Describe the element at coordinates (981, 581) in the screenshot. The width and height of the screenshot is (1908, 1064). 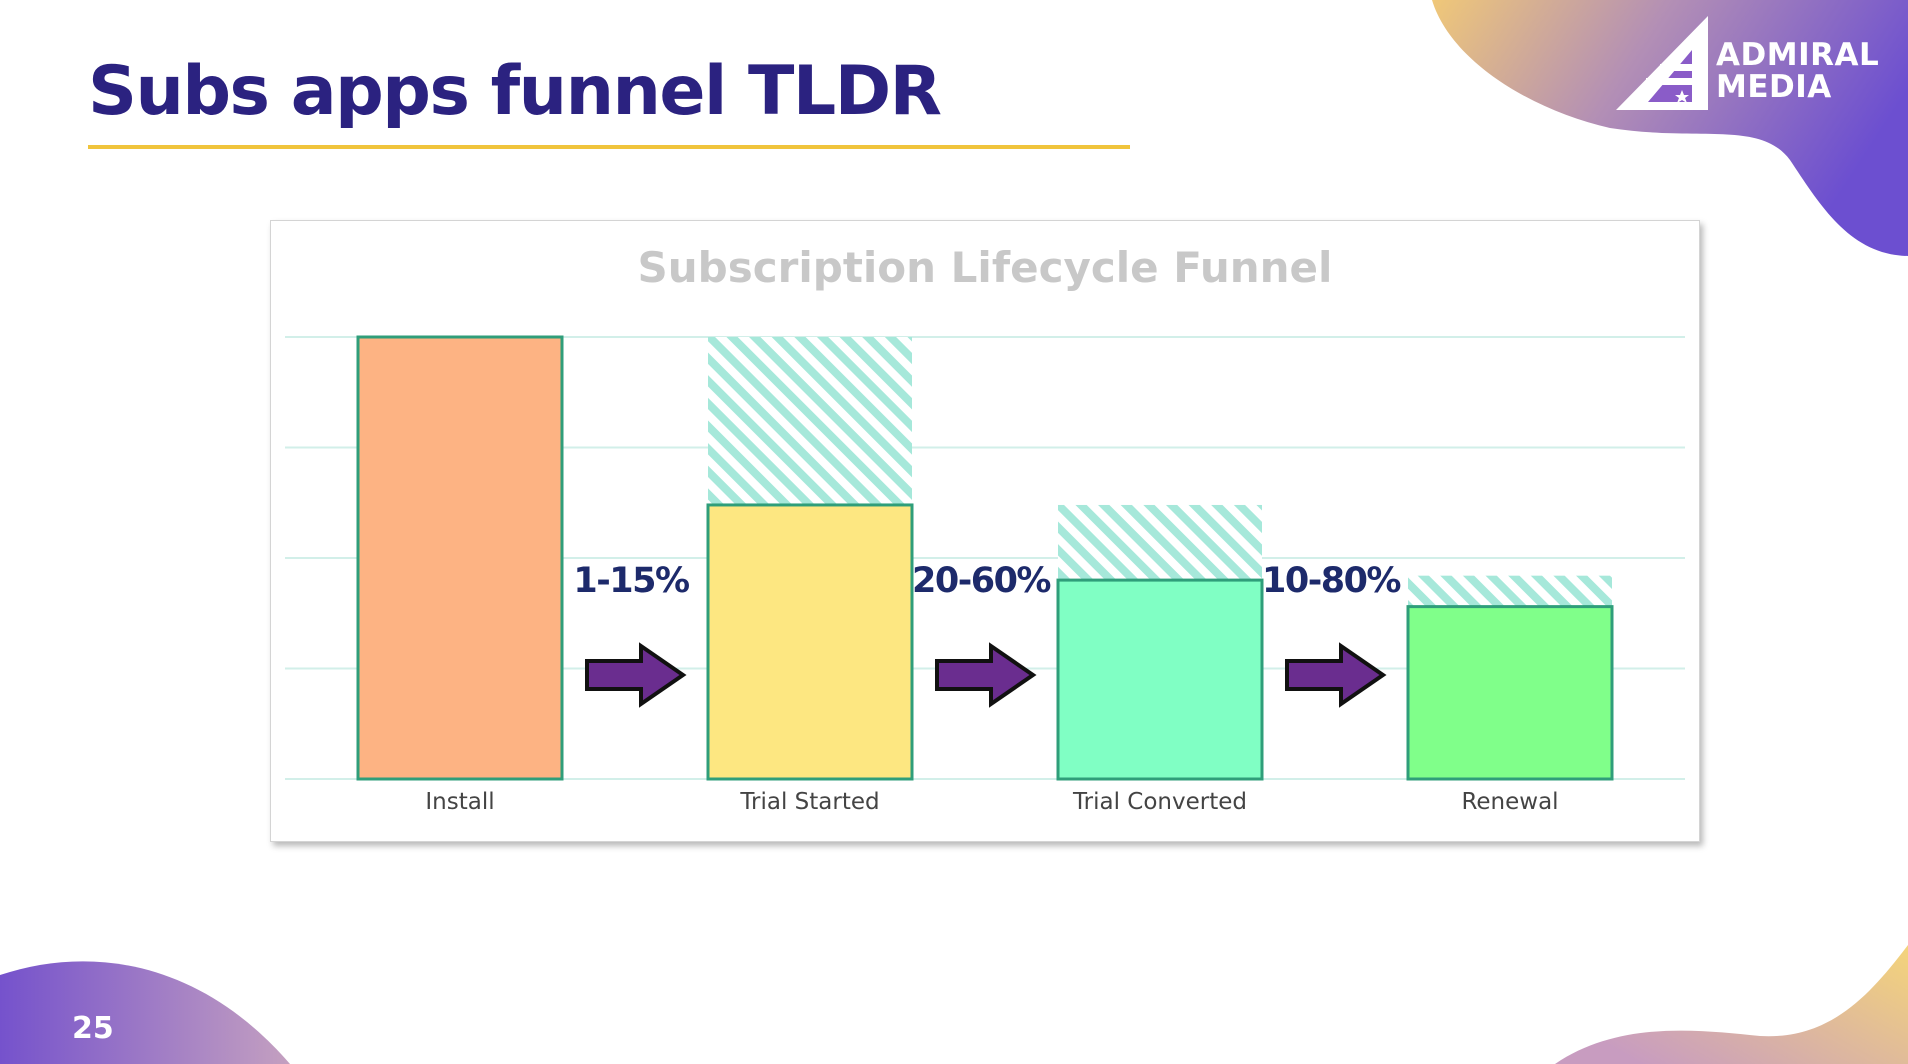
I see `conversion-rate-label: 20-60%` at that location.